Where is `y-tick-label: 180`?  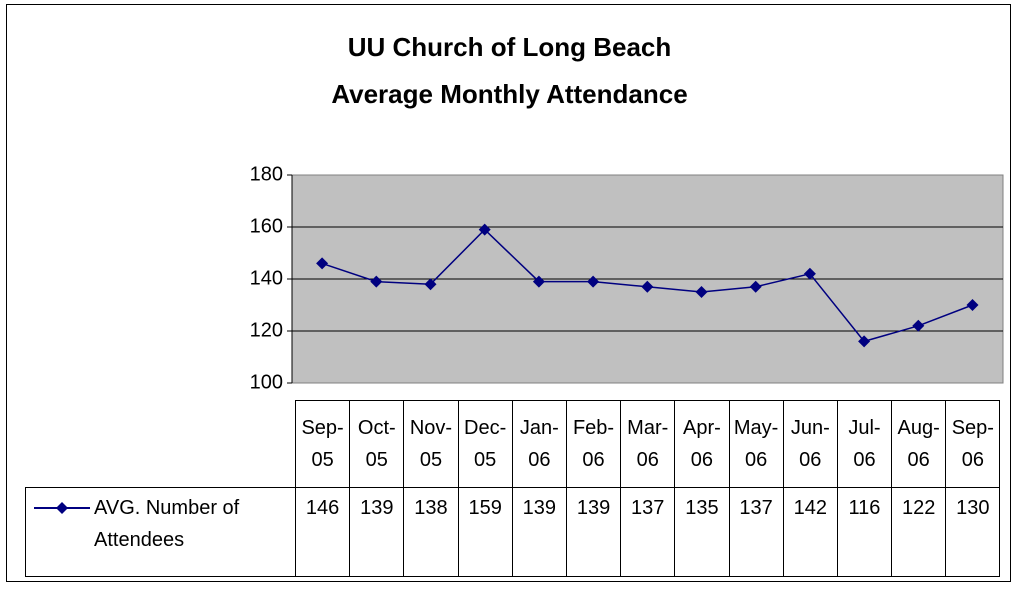
y-tick-label: 180 is located at coordinates (266, 174).